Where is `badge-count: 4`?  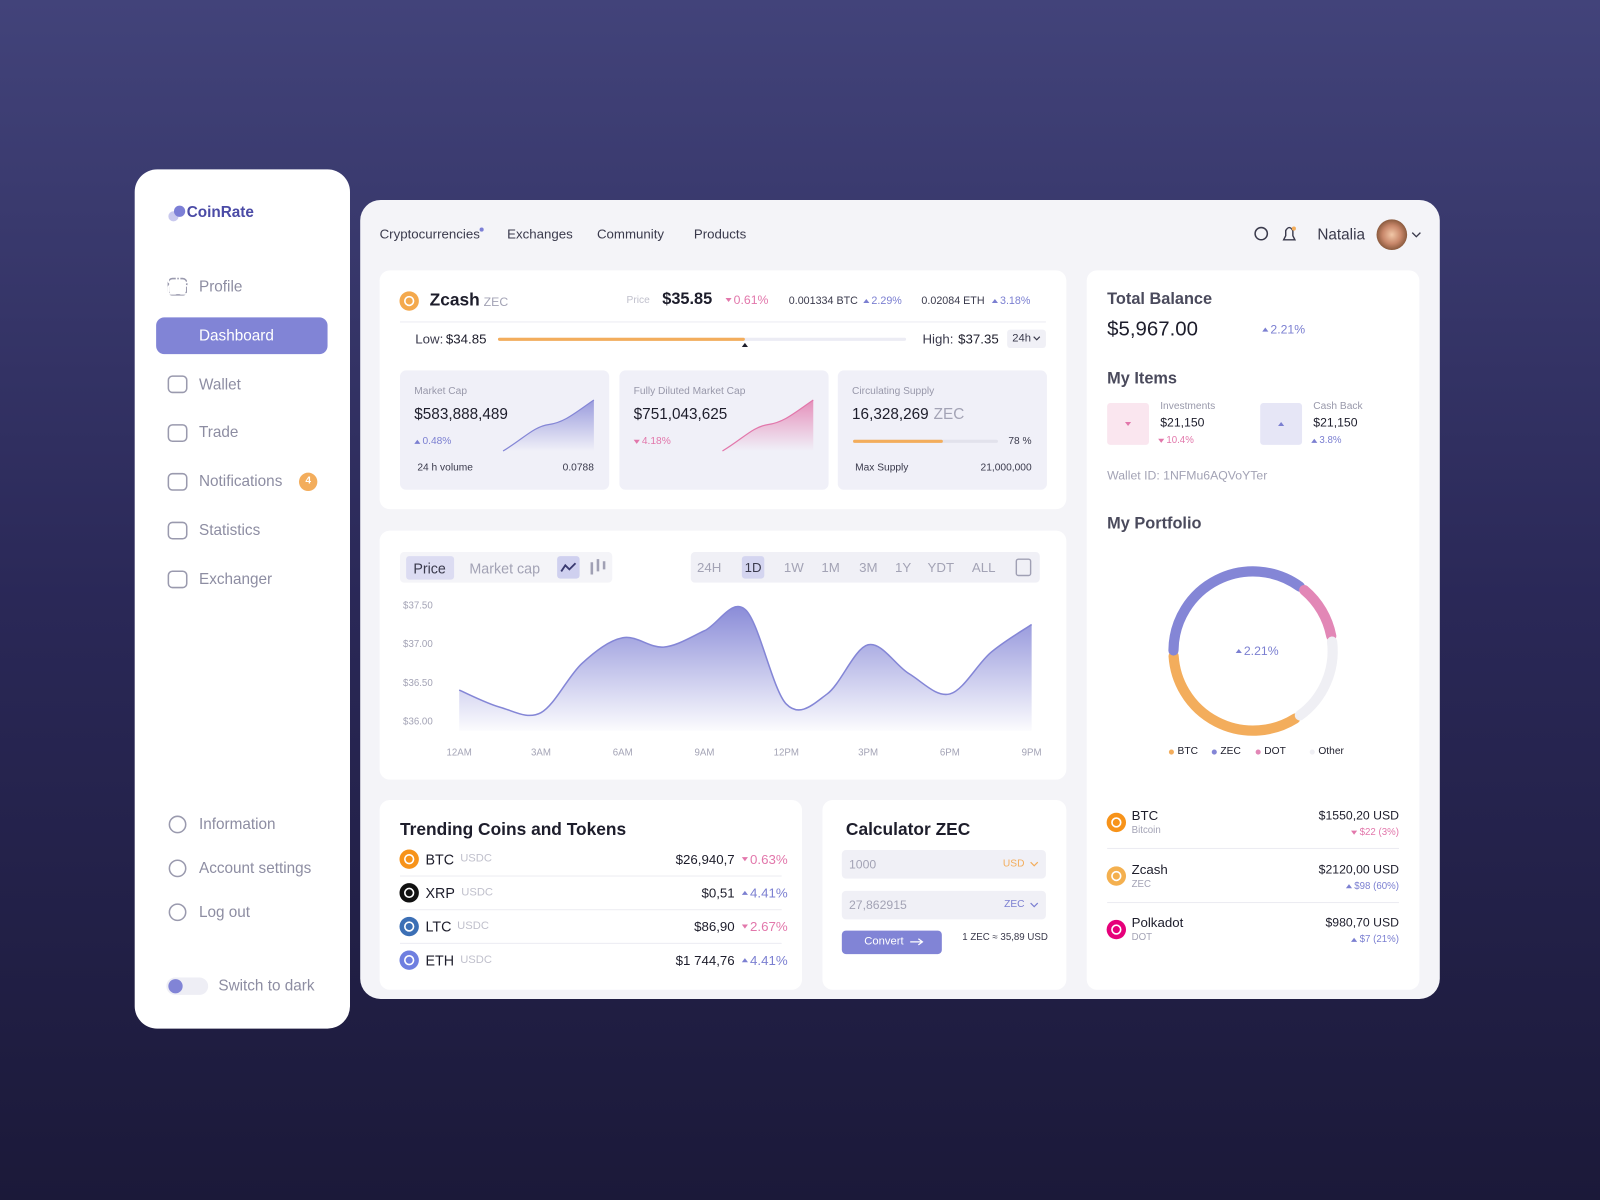 badge-count: 4 is located at coordinates (308, 481).